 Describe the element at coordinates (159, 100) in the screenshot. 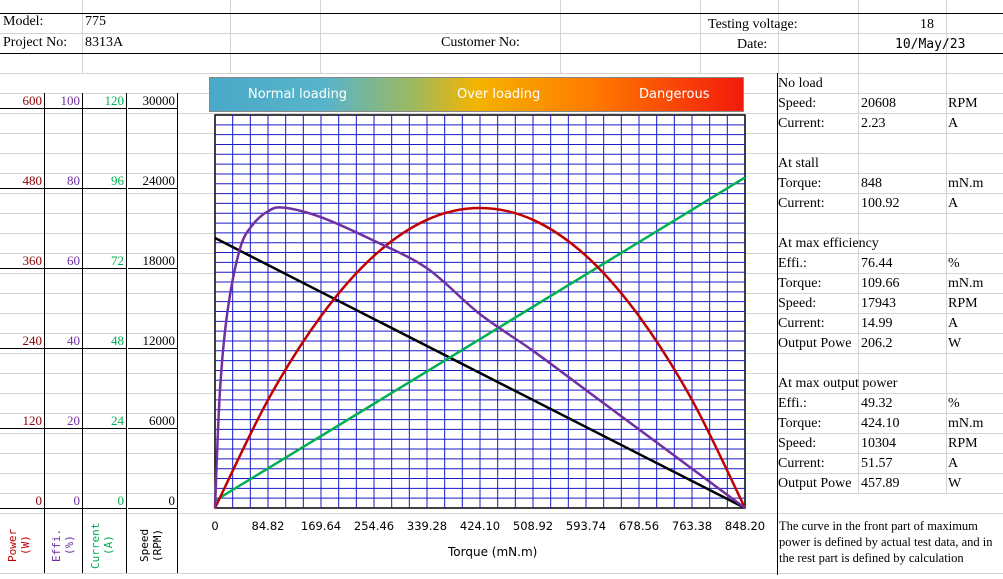

I see `y-tick-label: 30000` at that location.